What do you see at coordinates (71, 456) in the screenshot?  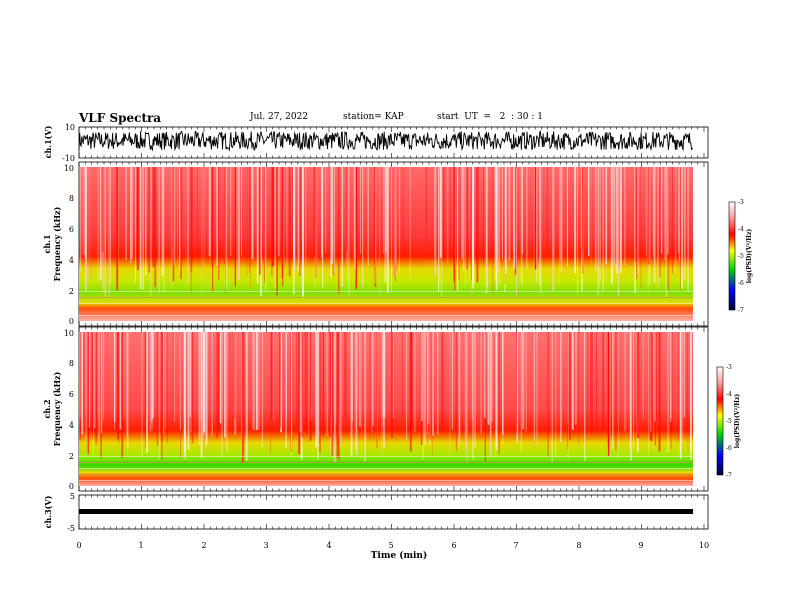 I see `ch2-ytick-2: 2` at bounding box center [71, 456].